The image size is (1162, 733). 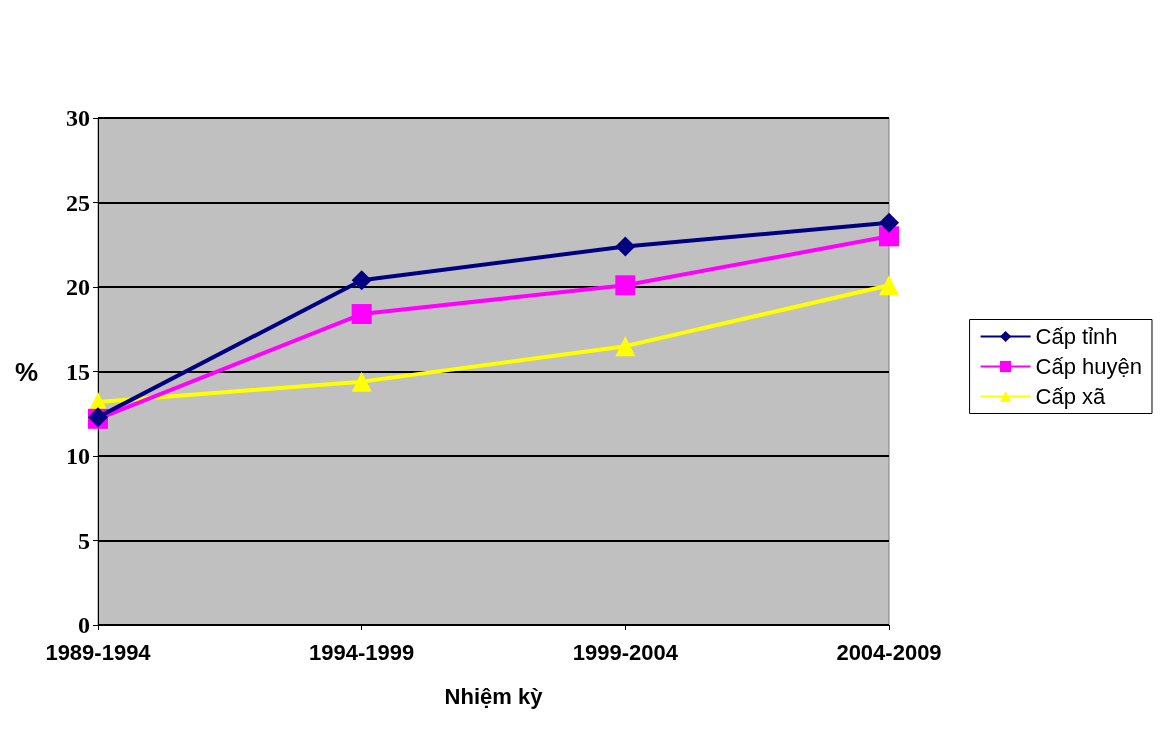 I want to click on x-tick-label: 2004-2009, so click(x=889, y=652).